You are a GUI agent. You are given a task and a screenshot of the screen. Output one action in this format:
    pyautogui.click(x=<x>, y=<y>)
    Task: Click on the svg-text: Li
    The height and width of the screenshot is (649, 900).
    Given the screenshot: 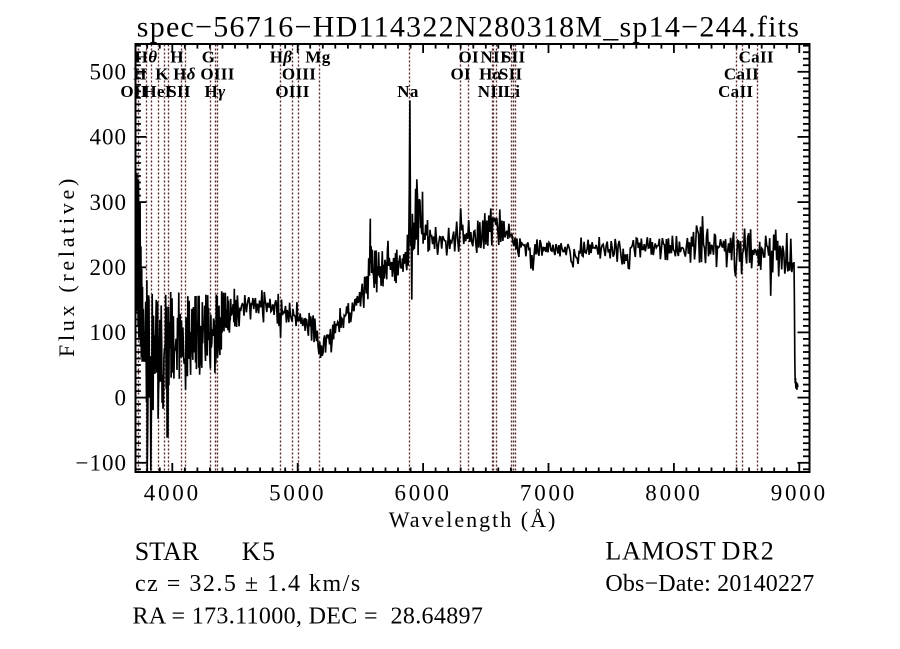 What is the action you would take?
    pyautogui.click(x=512, y=91)
    